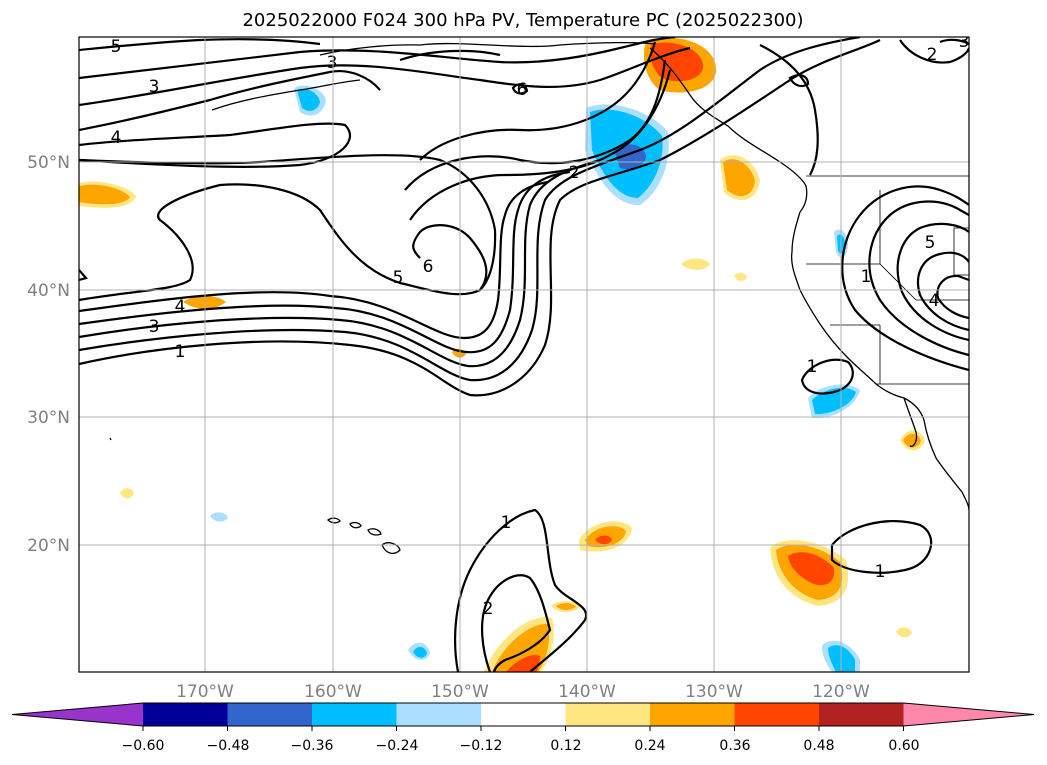 This screenshot has width=1047, height=765. What do you see at coordinates (205, 692) in the screenshot?
I see `lon-label: 170°W` at bounding box center [205, 692].